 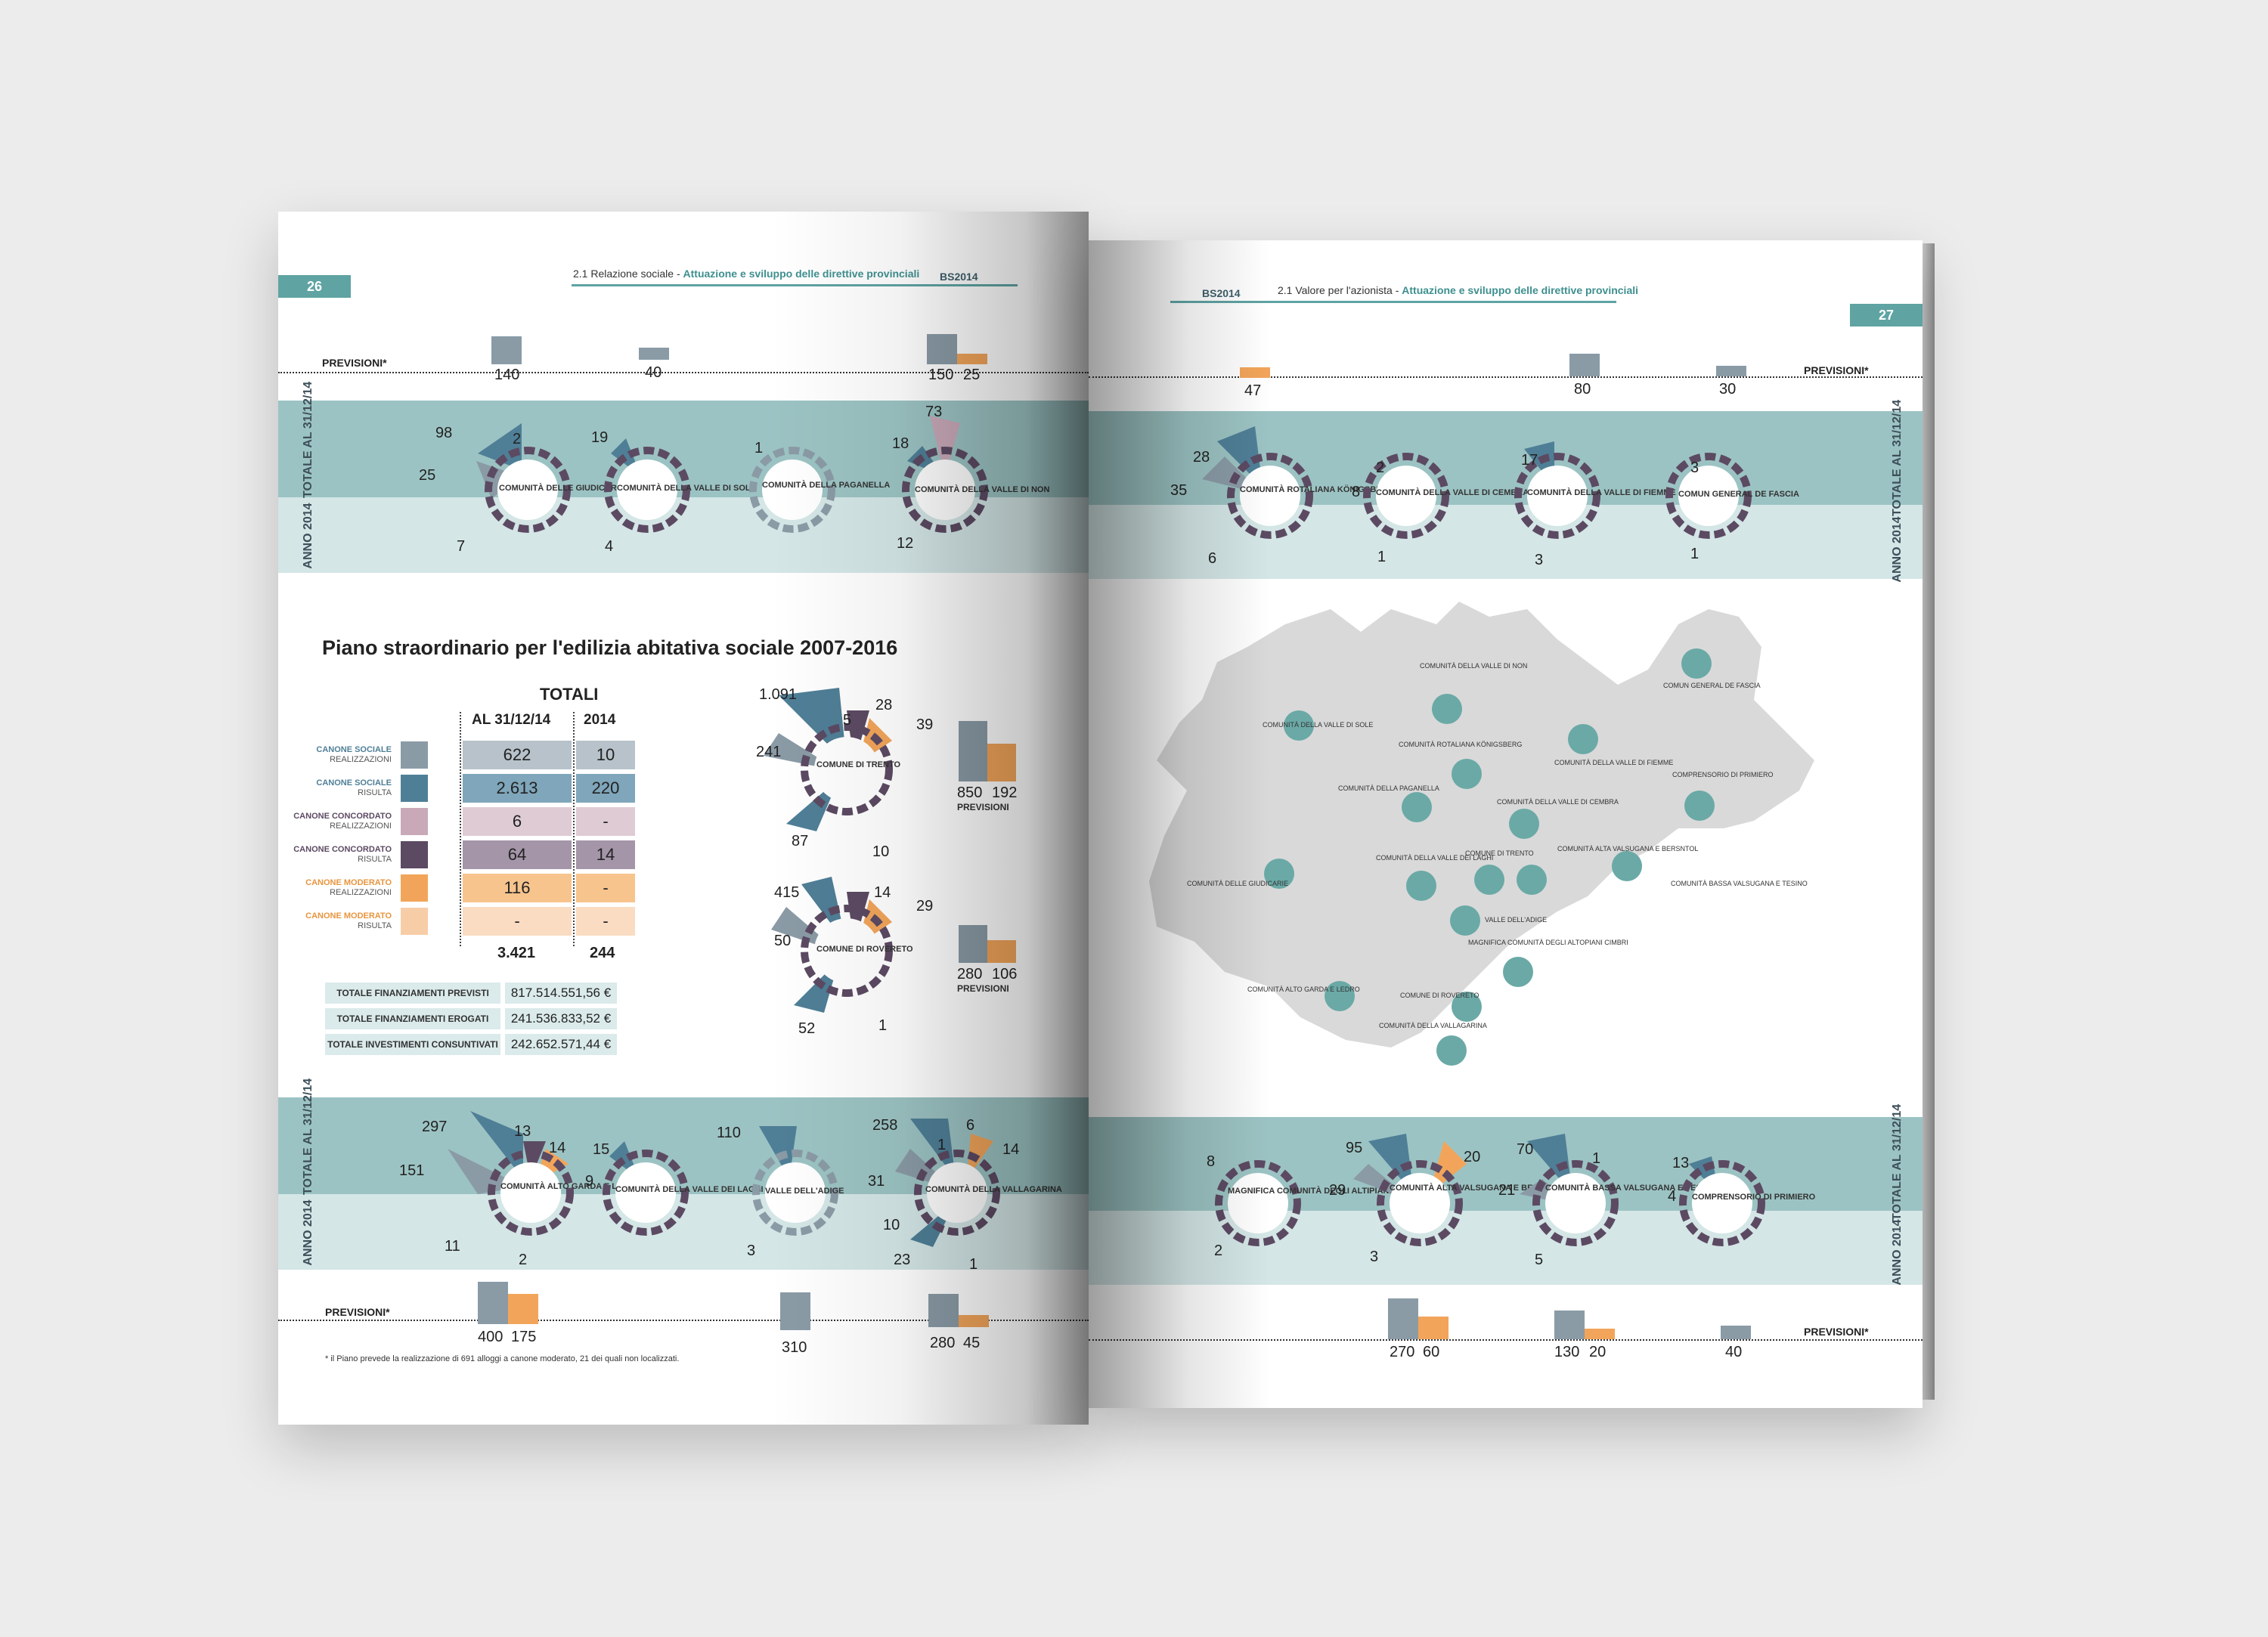 I want to click on prev-value: 20, so click(x=1597, y=1352).